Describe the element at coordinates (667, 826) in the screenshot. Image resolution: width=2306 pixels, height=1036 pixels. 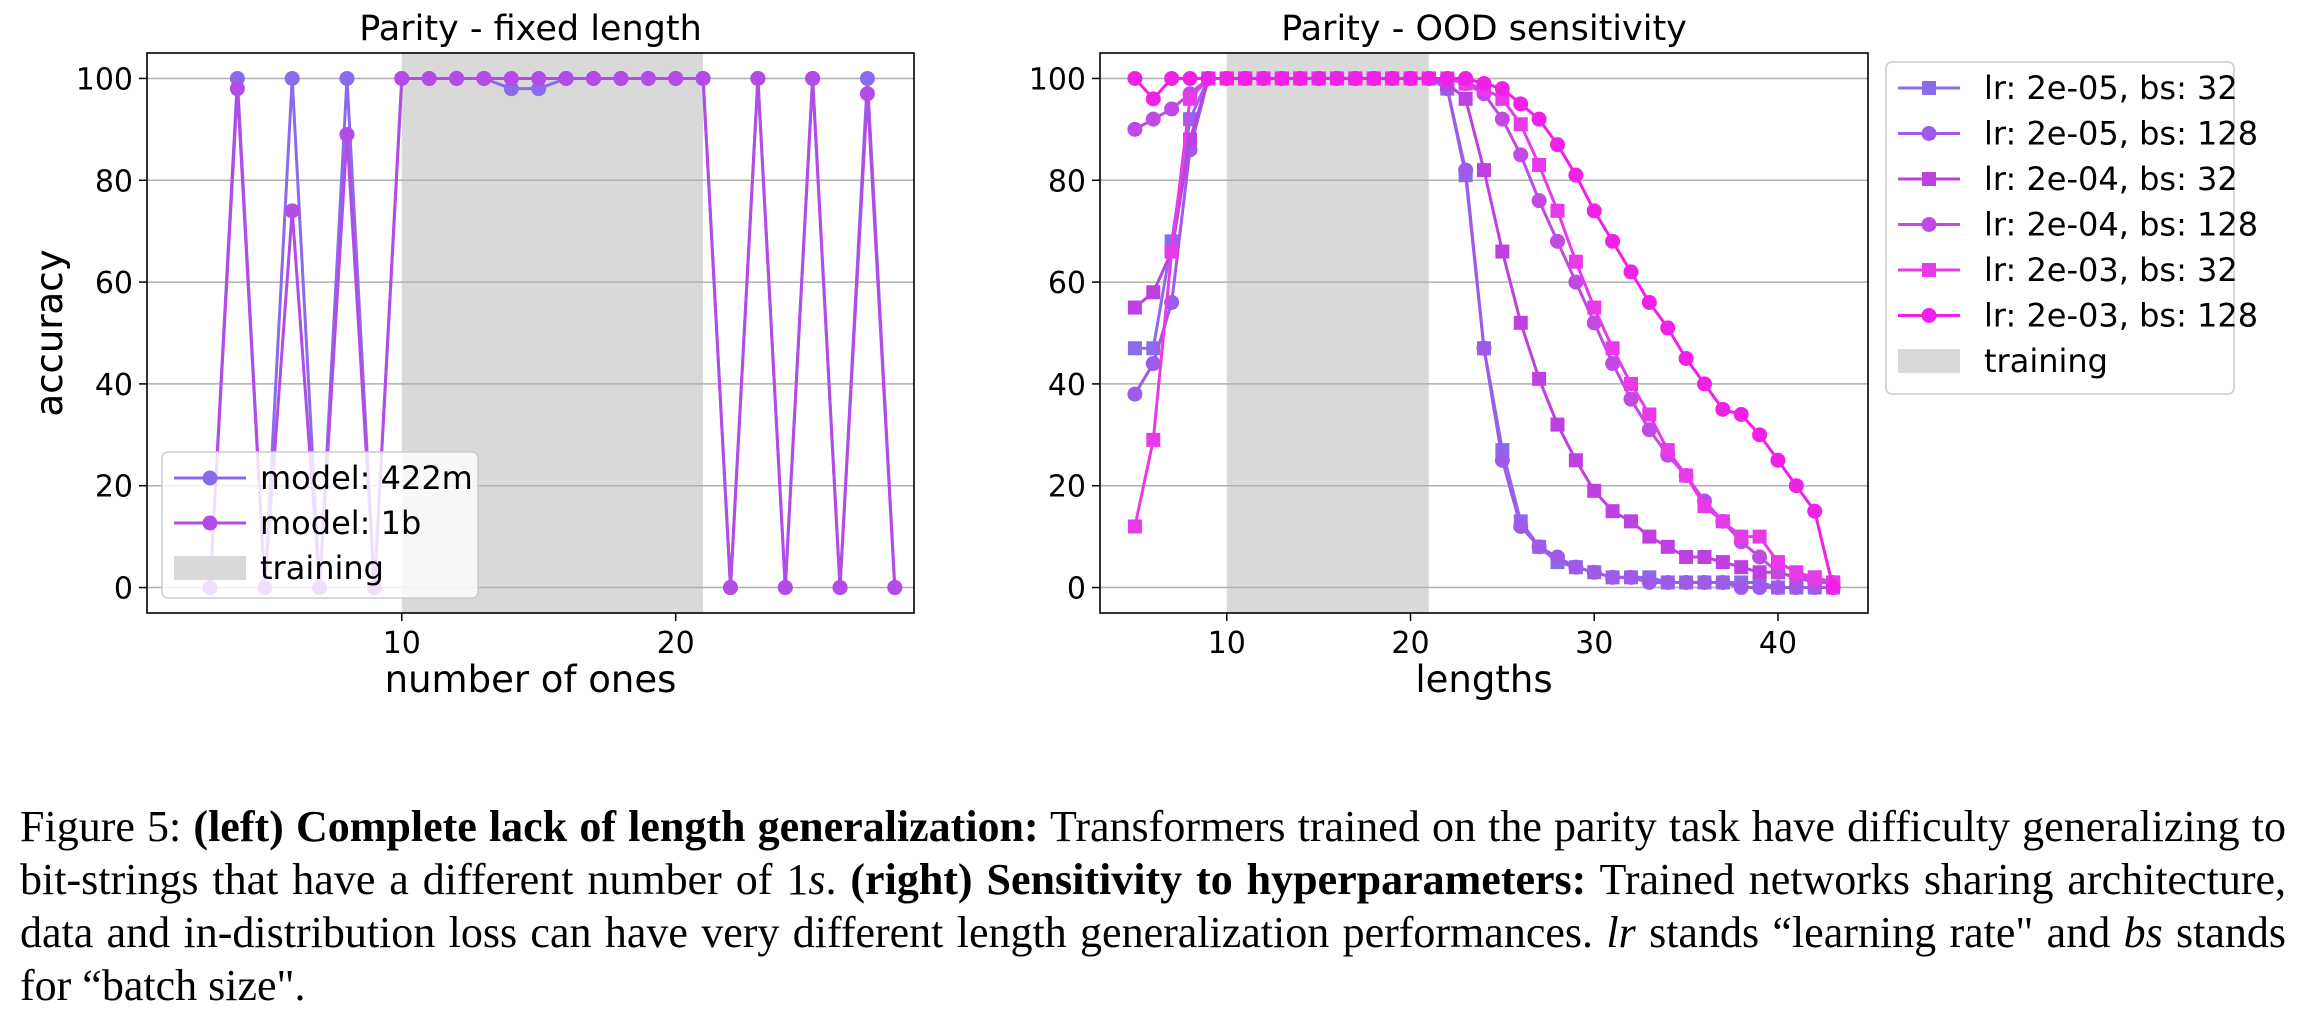
I see `caption-left-heading: Complete lack of length generalization:` at that location.